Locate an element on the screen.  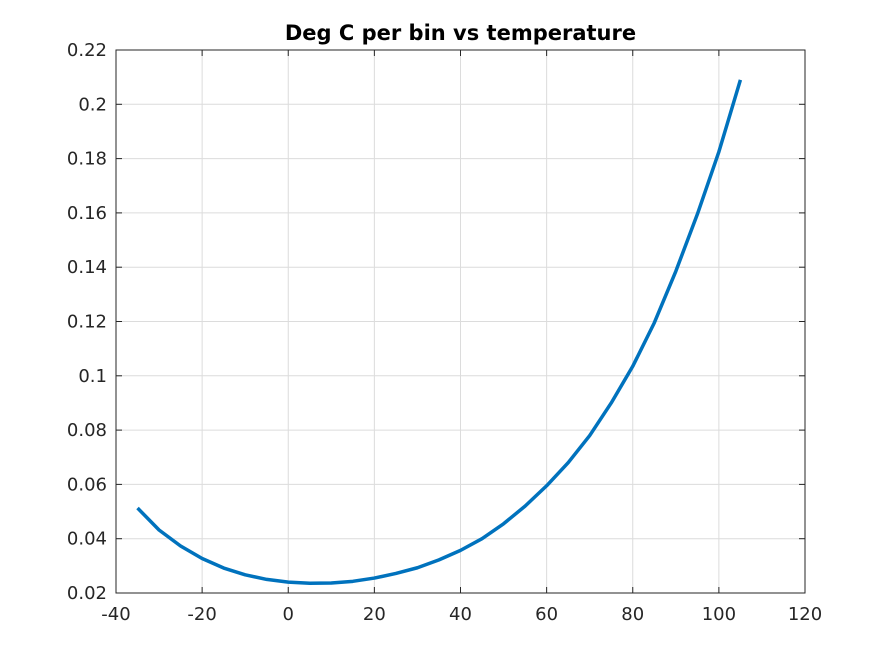
y-tick-label: 0.16 is located at coordinates (87, 213).